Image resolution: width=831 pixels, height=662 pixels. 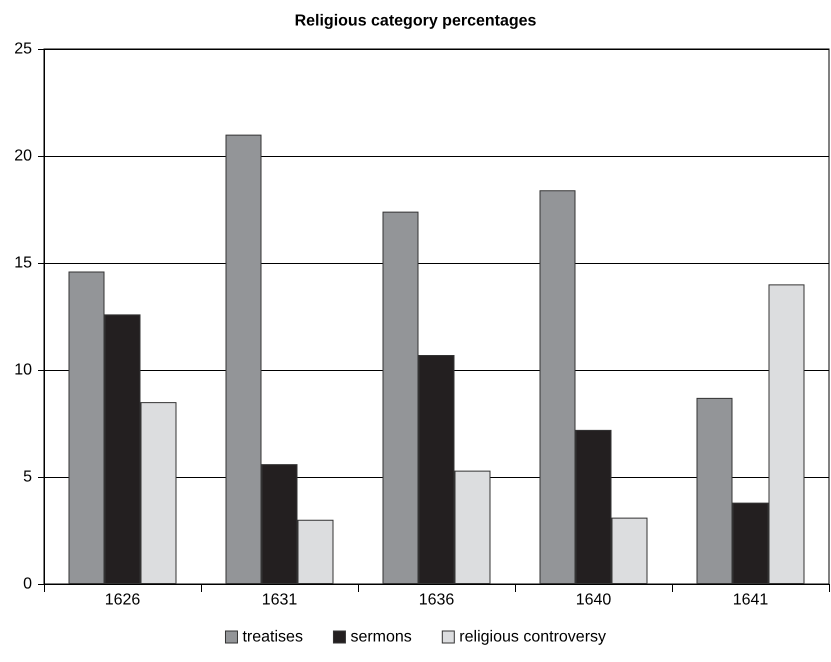 I want to click on y-tick-label: 15, so click(x=23, y=263).